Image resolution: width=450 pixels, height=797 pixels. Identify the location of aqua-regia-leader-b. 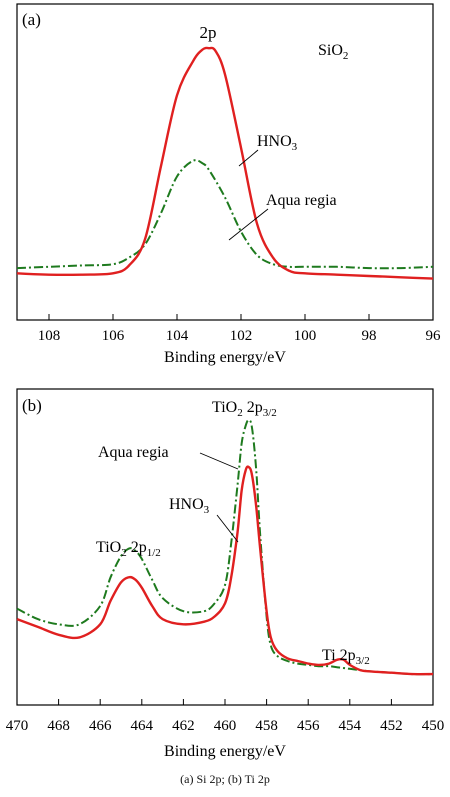
(219, 461).